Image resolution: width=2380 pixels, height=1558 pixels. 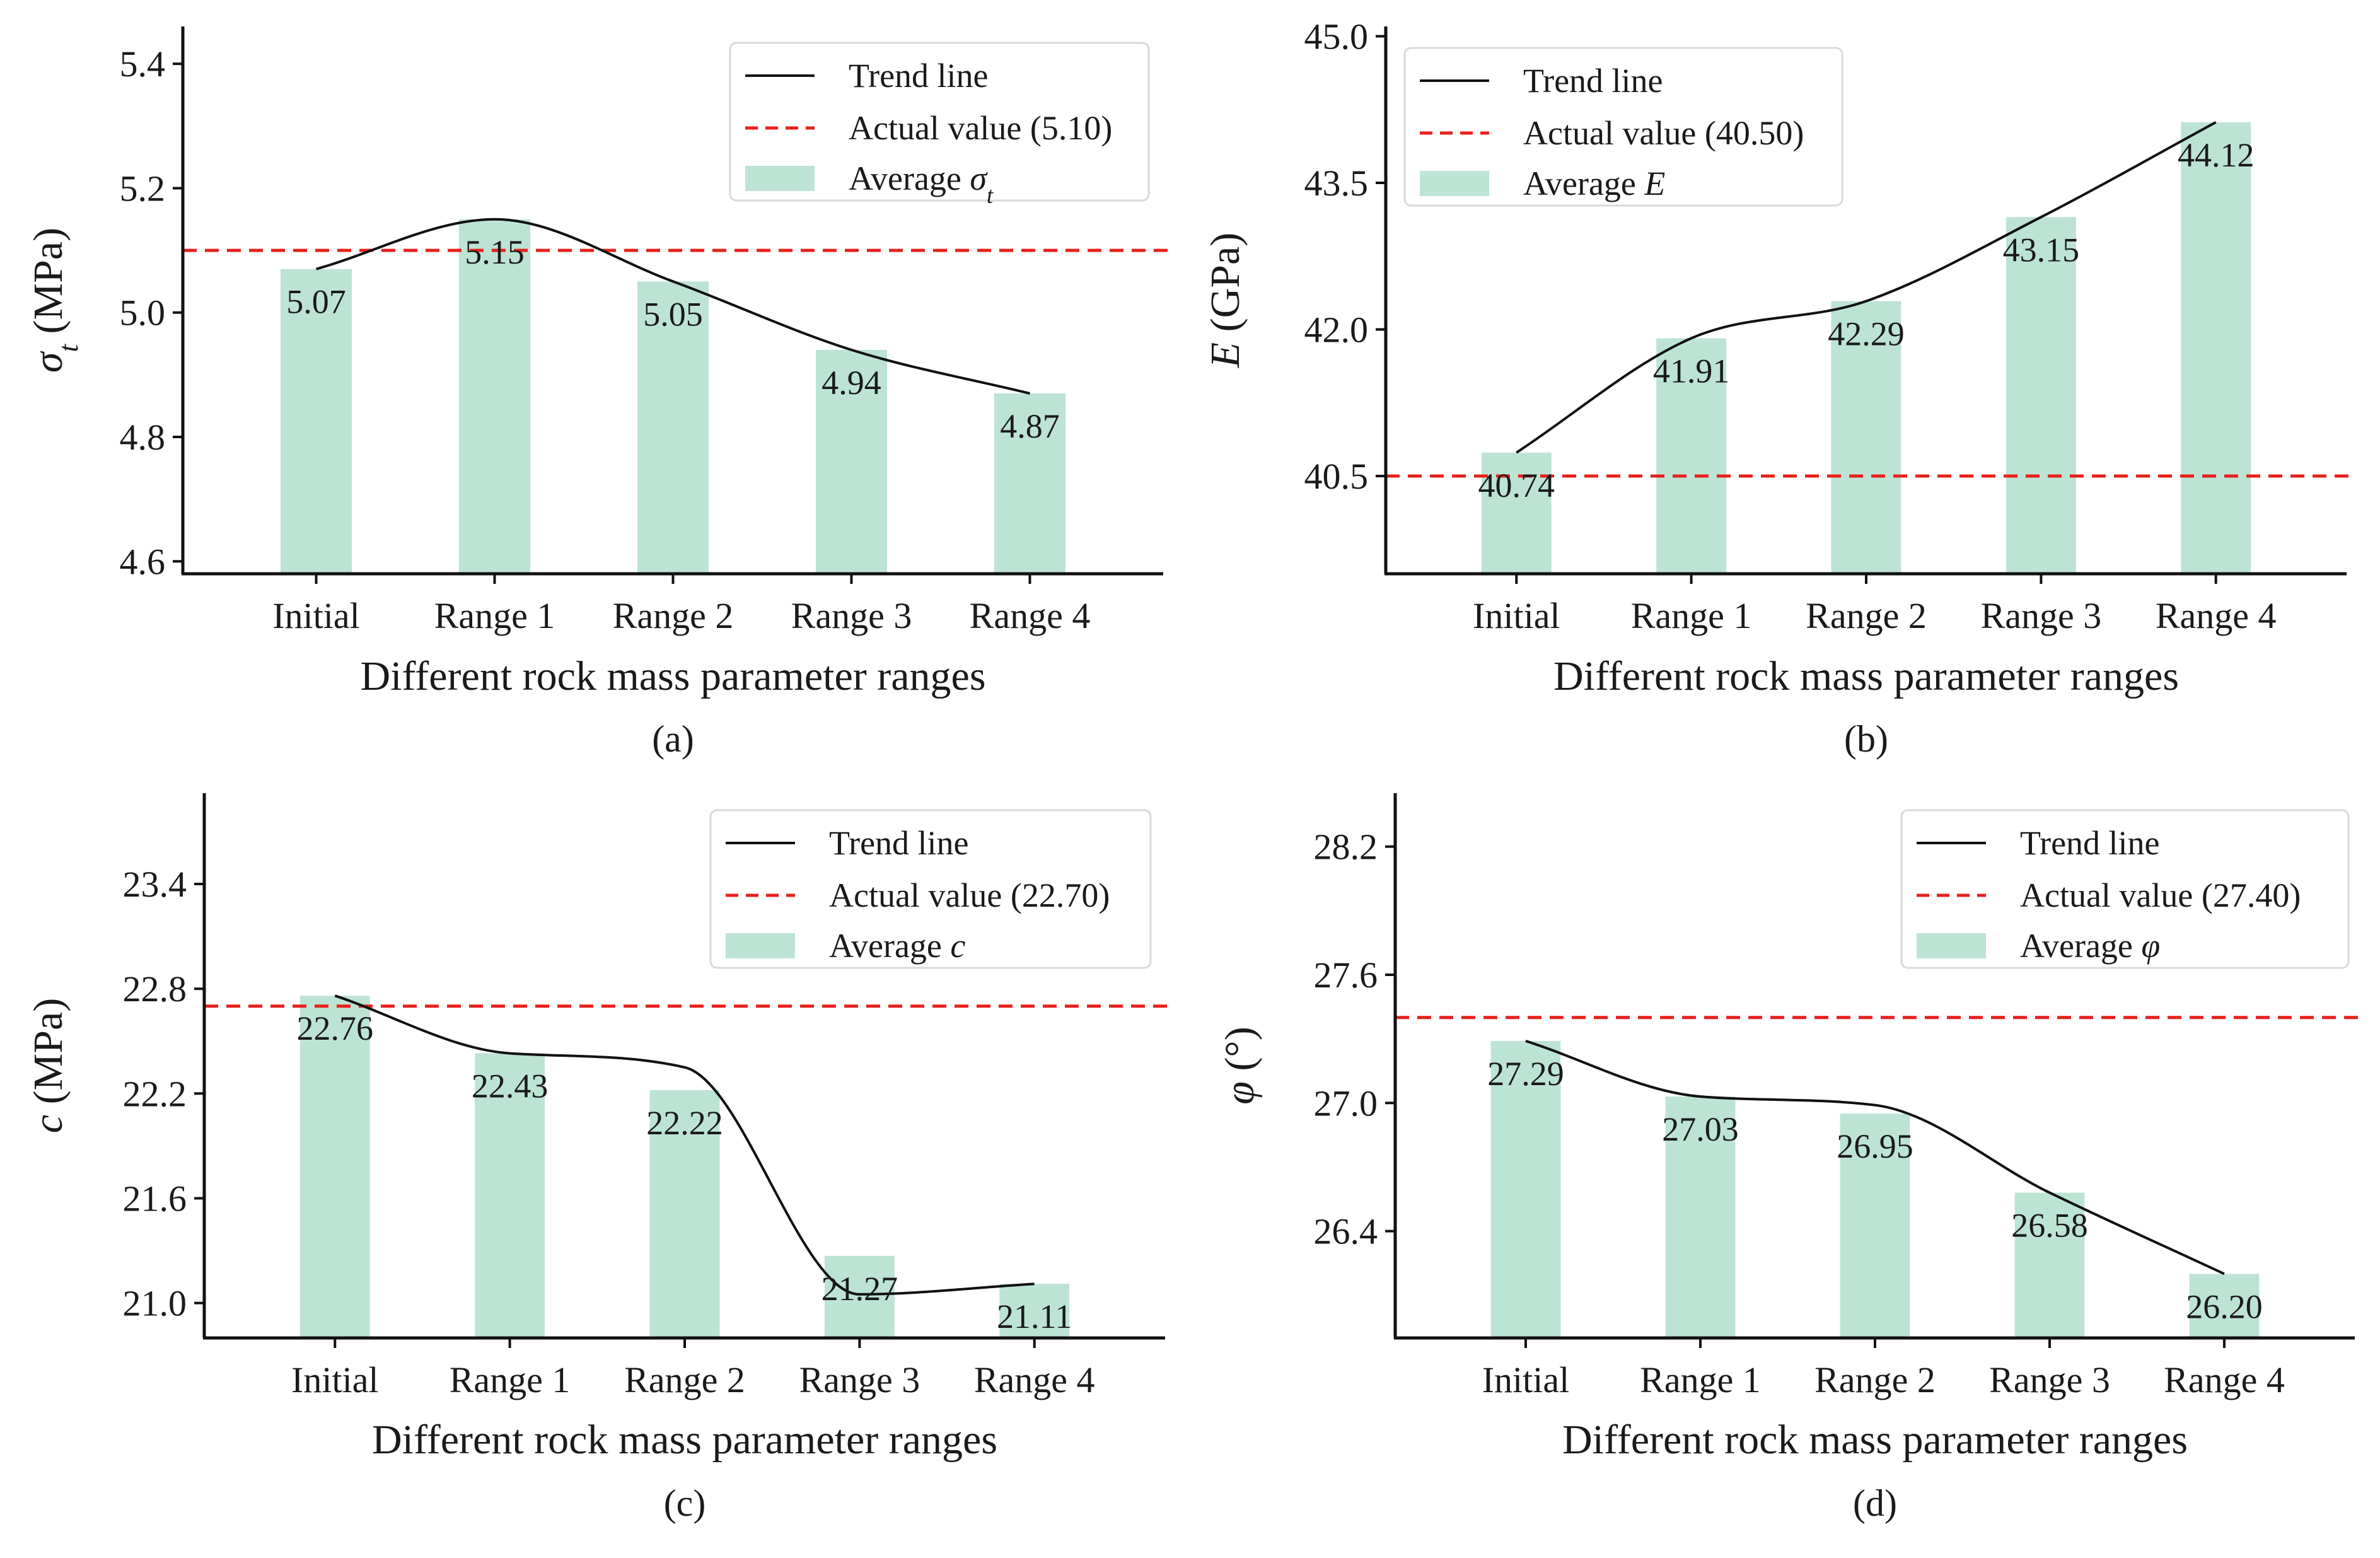 I want to click on legend-average-label: Average c, so click(x=897, y=946).